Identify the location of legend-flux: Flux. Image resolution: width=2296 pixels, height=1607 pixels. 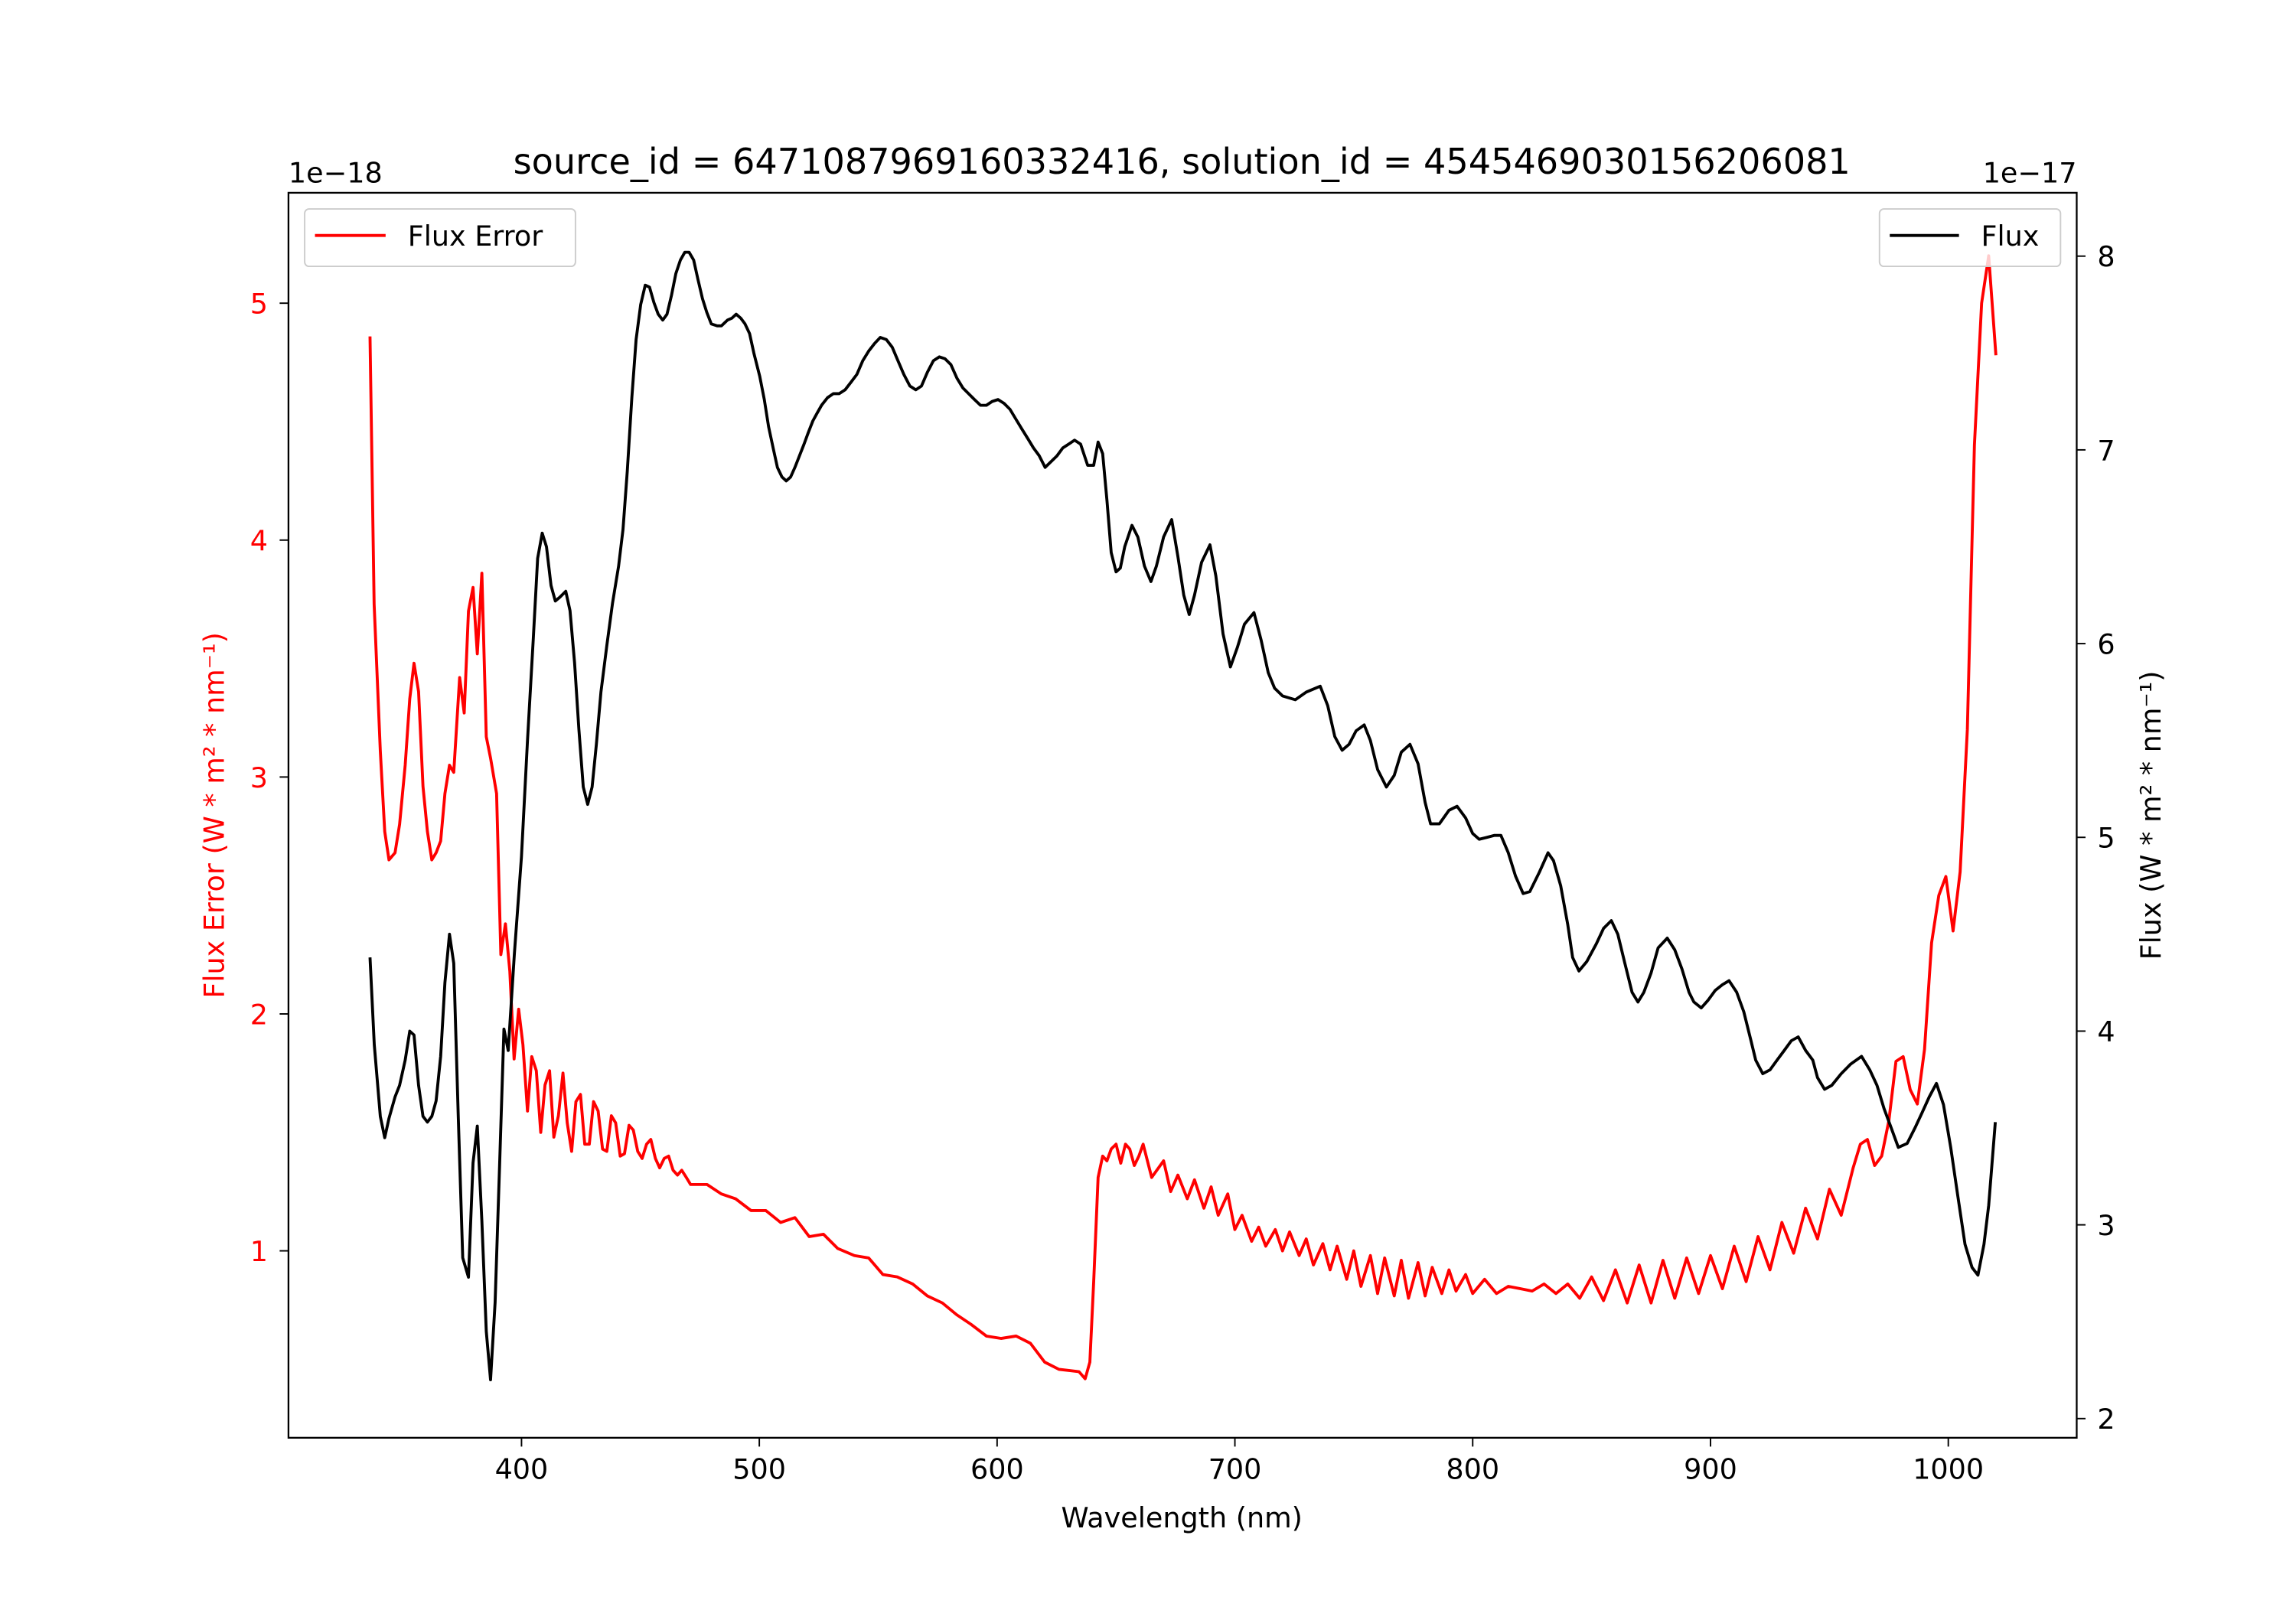
(1970, 238).